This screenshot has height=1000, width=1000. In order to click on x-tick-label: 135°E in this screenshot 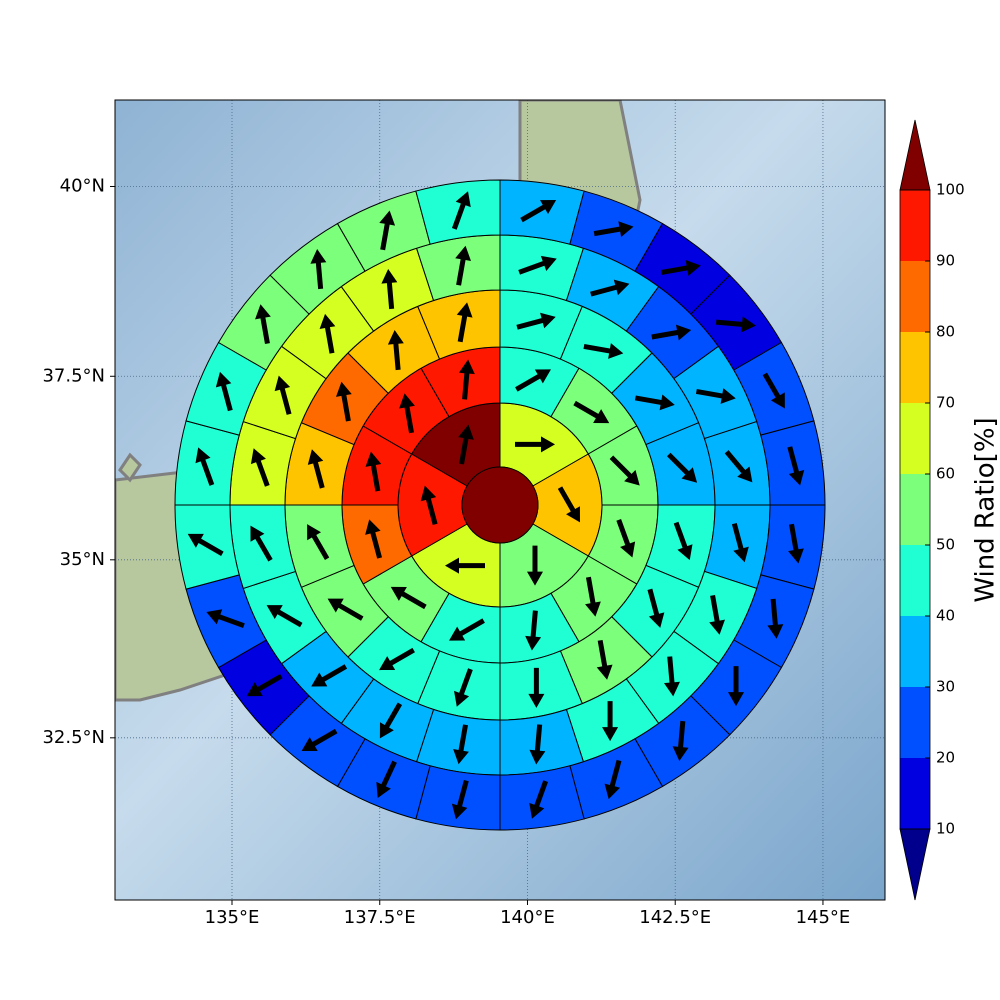, I will do `click(232, 917)`.